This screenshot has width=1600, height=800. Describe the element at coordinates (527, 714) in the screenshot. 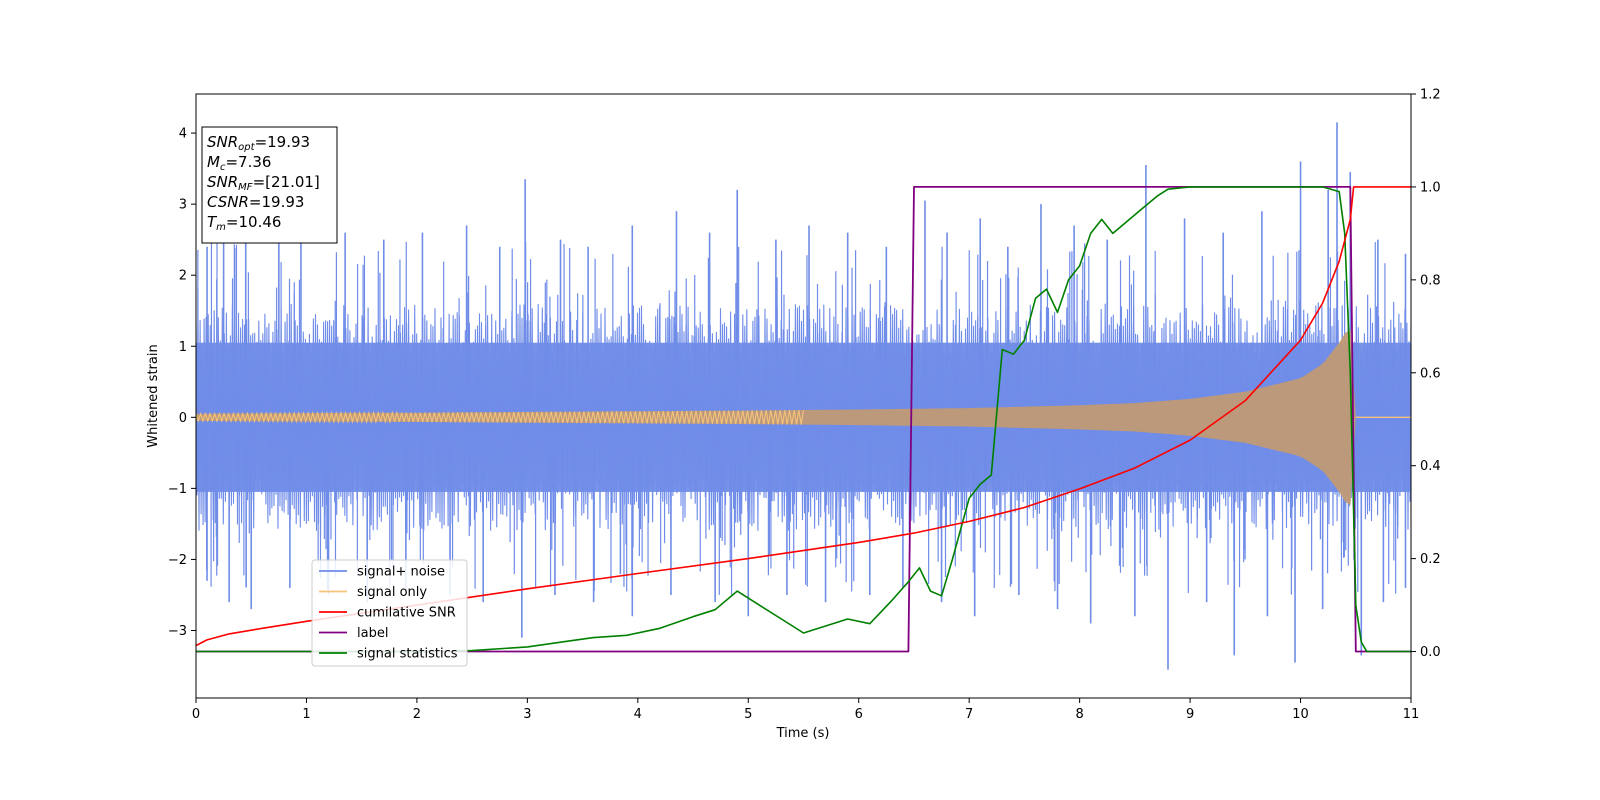

I see `x-tick-label: 3` at that location.